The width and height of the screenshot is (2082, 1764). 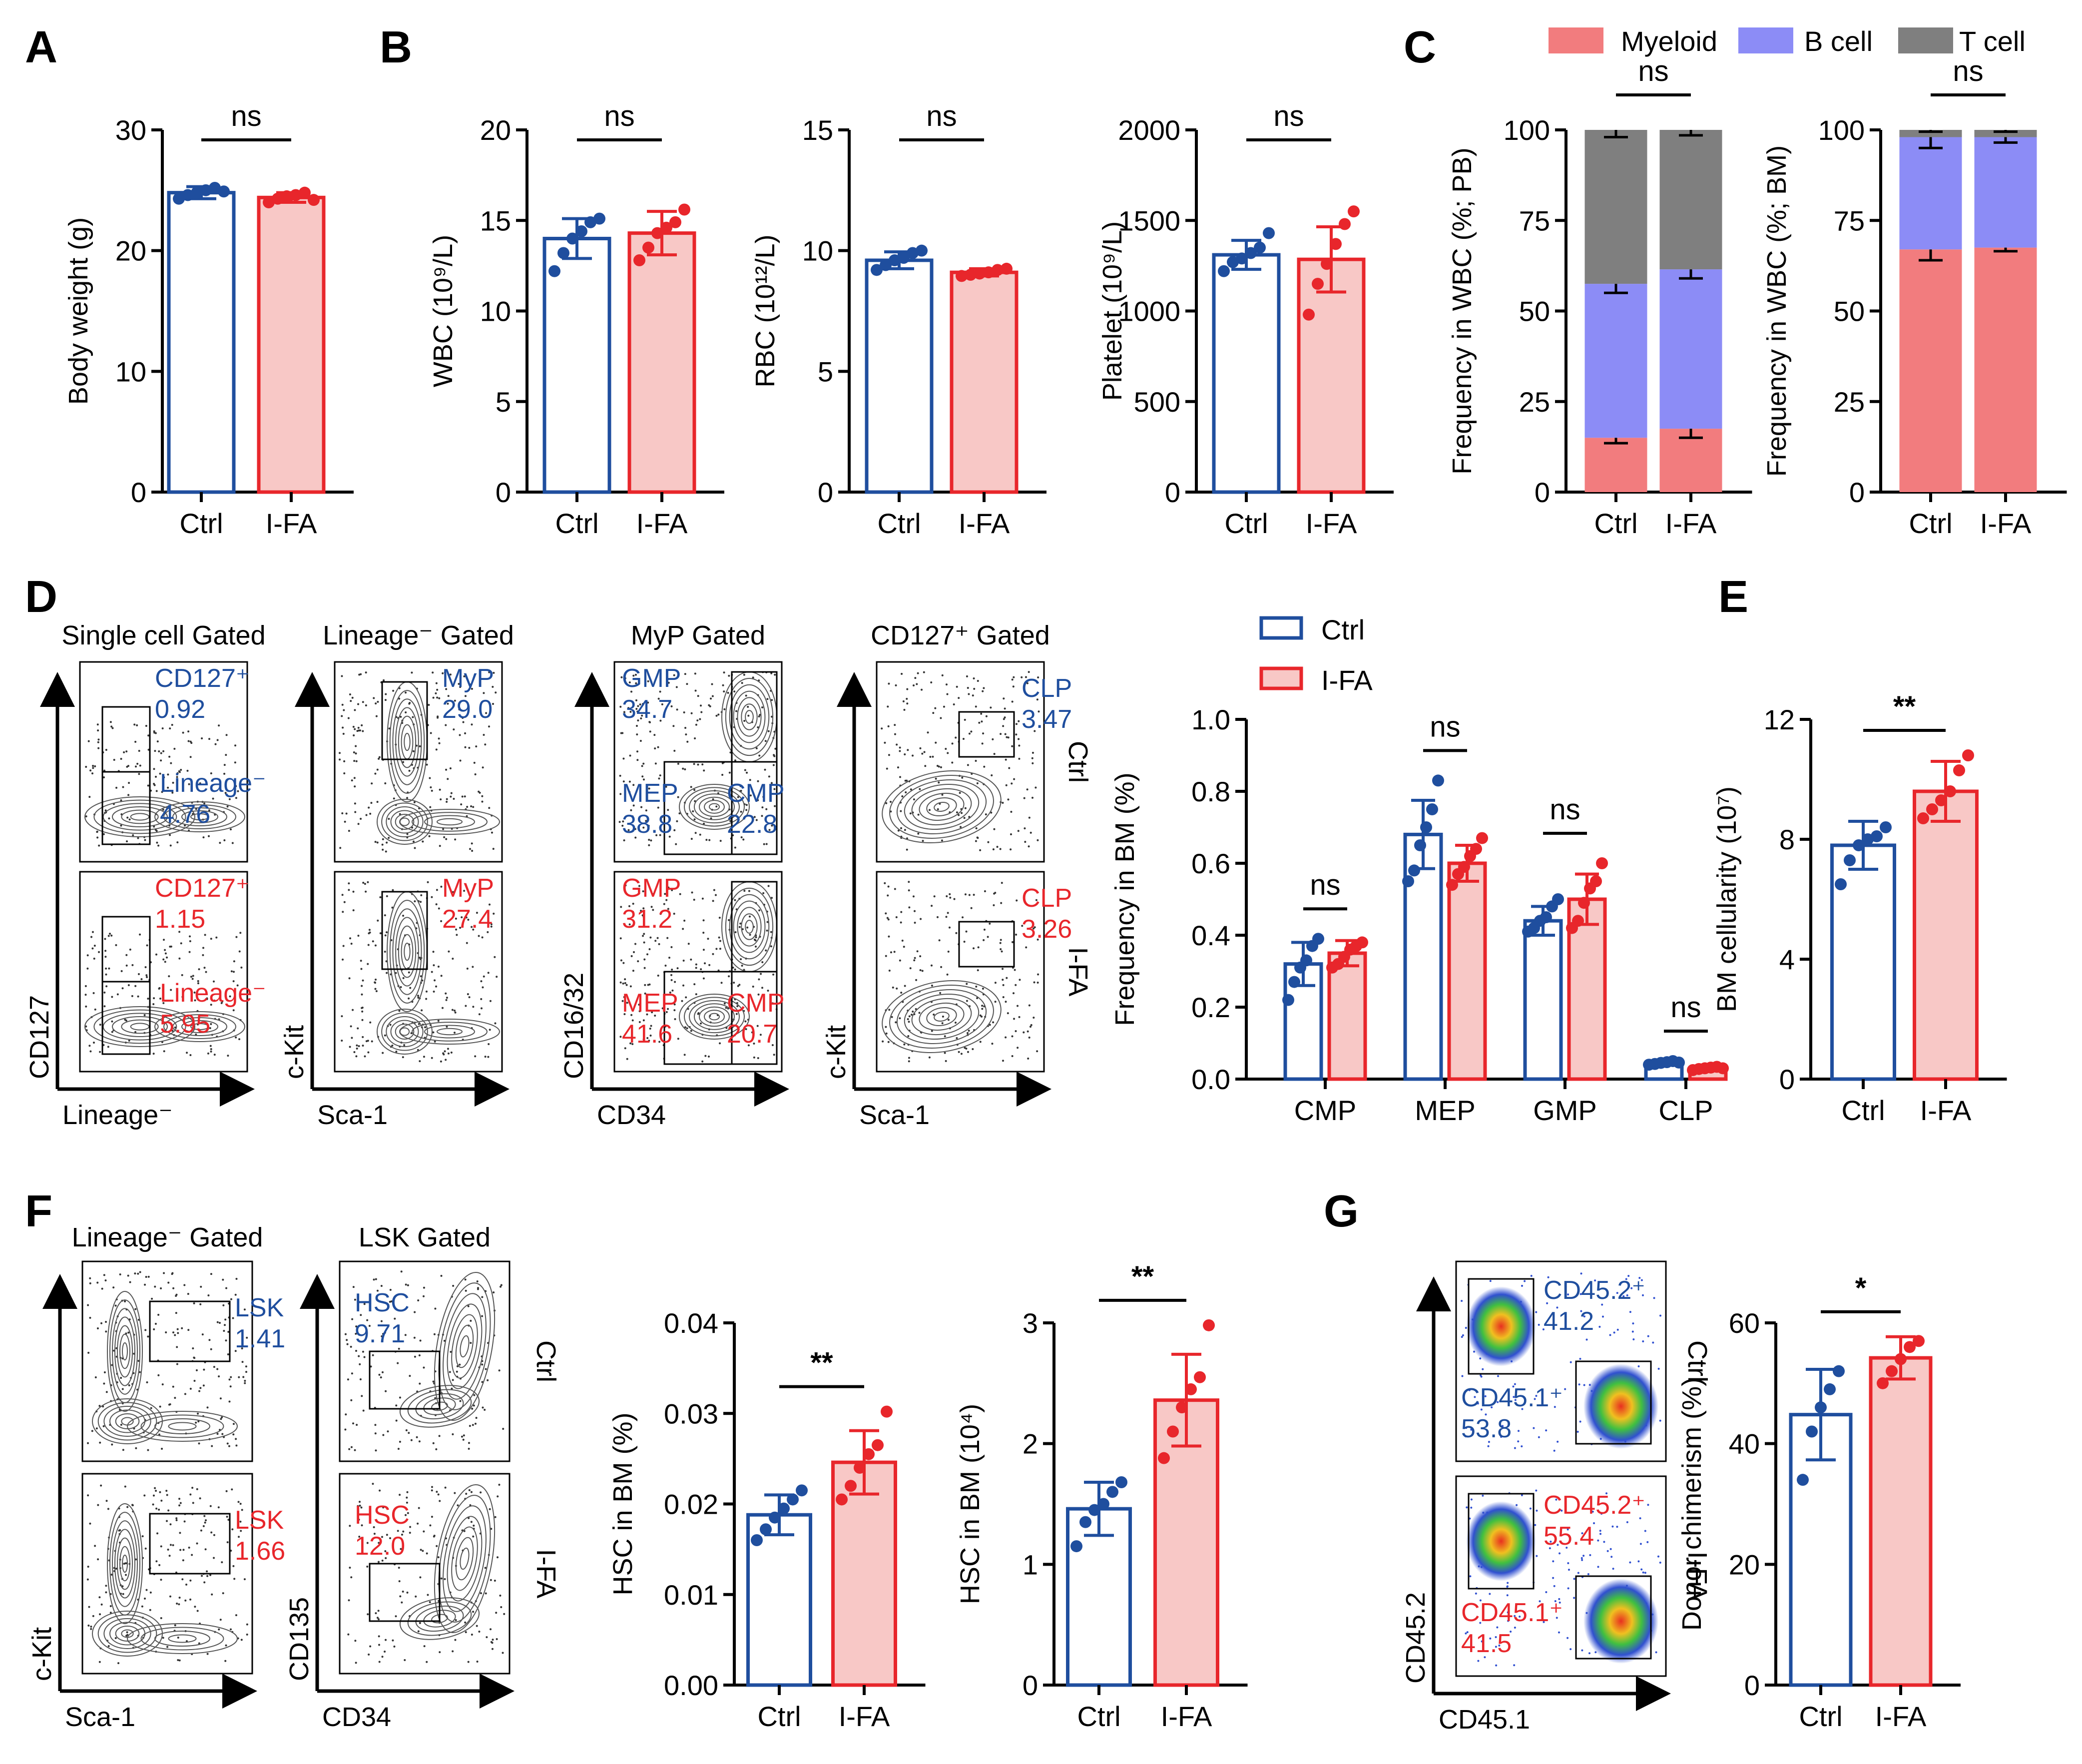 What do you see at coordinates (1820, 1716) in the screenshot?
I see `x-tick-label: Ctrl` at bounding box center [1820, 1716].